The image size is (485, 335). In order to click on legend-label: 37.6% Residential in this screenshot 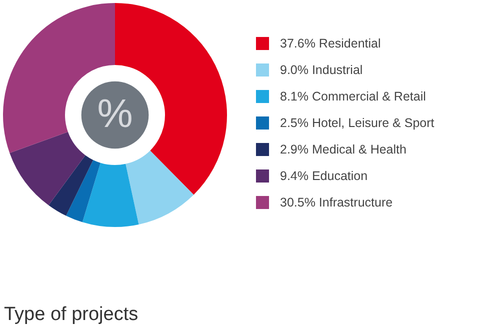, I will do `click(330, 43)`.